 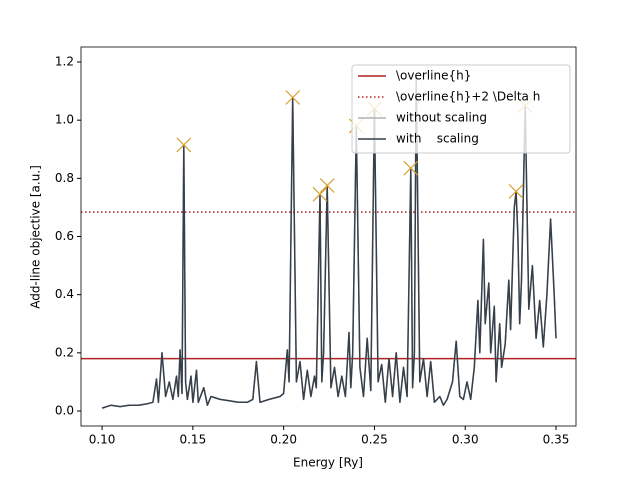 What do you see at coordinates (64, 62) in the screenshot?
I see `y-tick-label: 1.2` at bounding box center [64, 62].